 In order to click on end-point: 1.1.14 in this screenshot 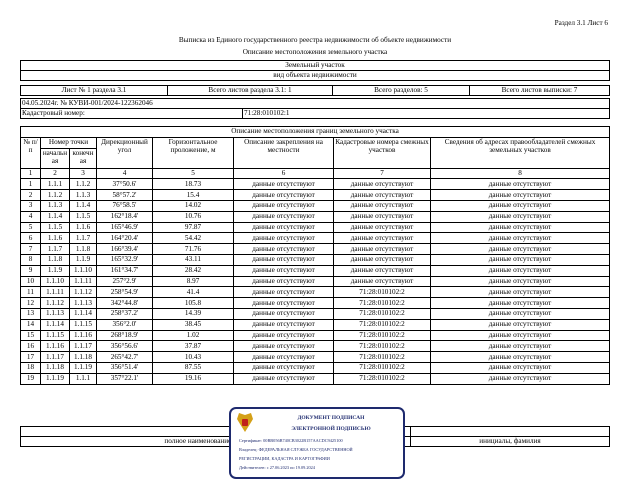, I will do `click(83, 313)`.